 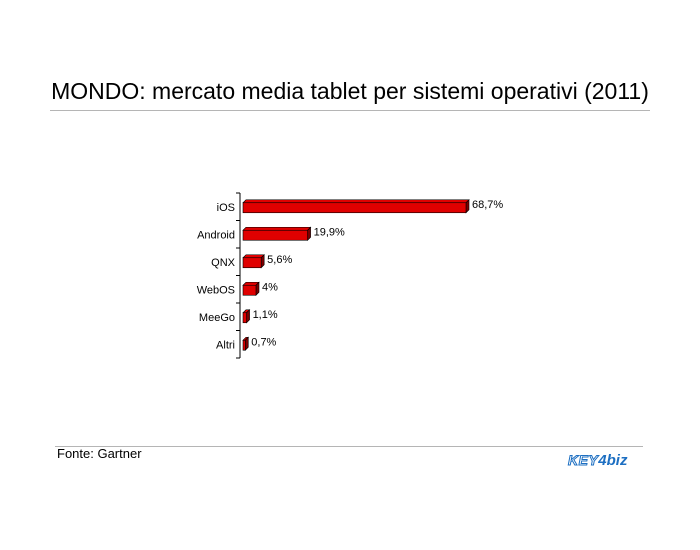 I want to click on value-label: 5,6%, so click(x=279, y=260).